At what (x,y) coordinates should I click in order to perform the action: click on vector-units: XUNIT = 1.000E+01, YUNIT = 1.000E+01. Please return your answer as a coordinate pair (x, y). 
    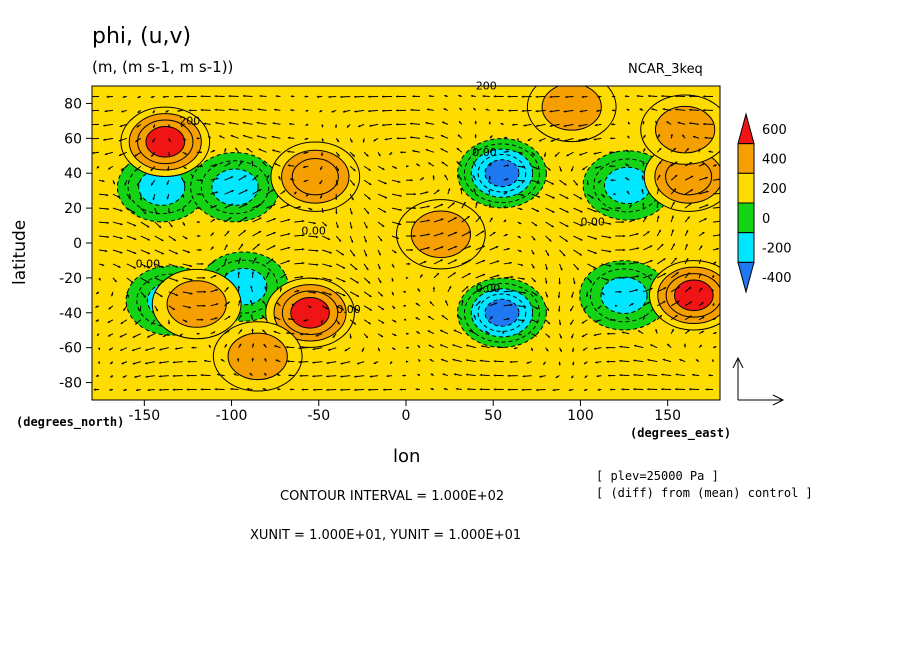
    Looking at the image, I should click on (386, 535).